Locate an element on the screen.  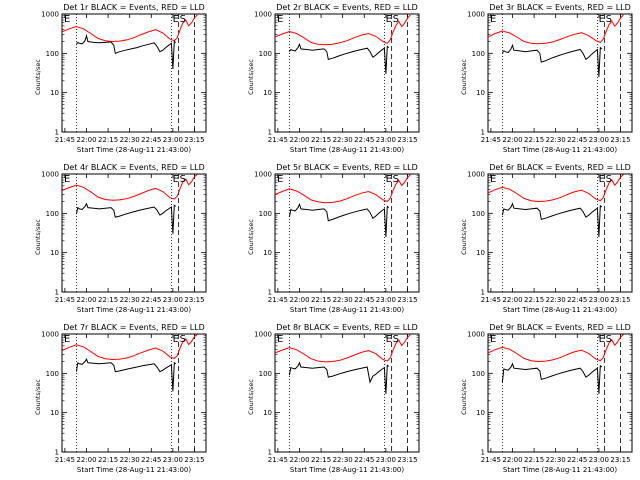
panel-title: Det 8r BLACK = Events, RED = LLD is located at coordinates (347, 327).